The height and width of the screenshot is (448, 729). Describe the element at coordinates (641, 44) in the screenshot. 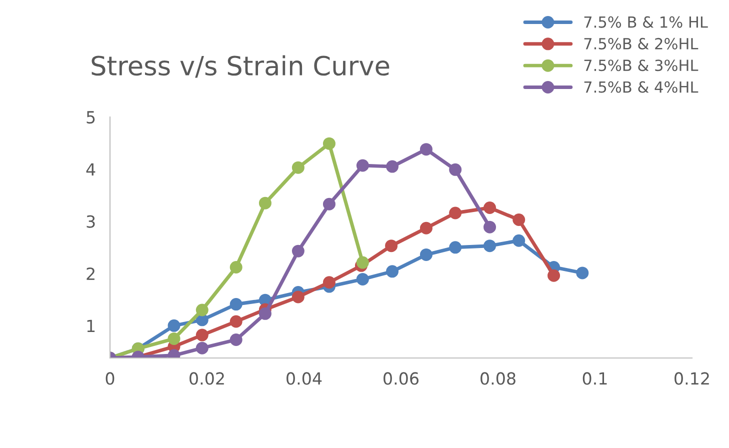

I see `legend-label: 7.5%B & 2%HL` at that location.